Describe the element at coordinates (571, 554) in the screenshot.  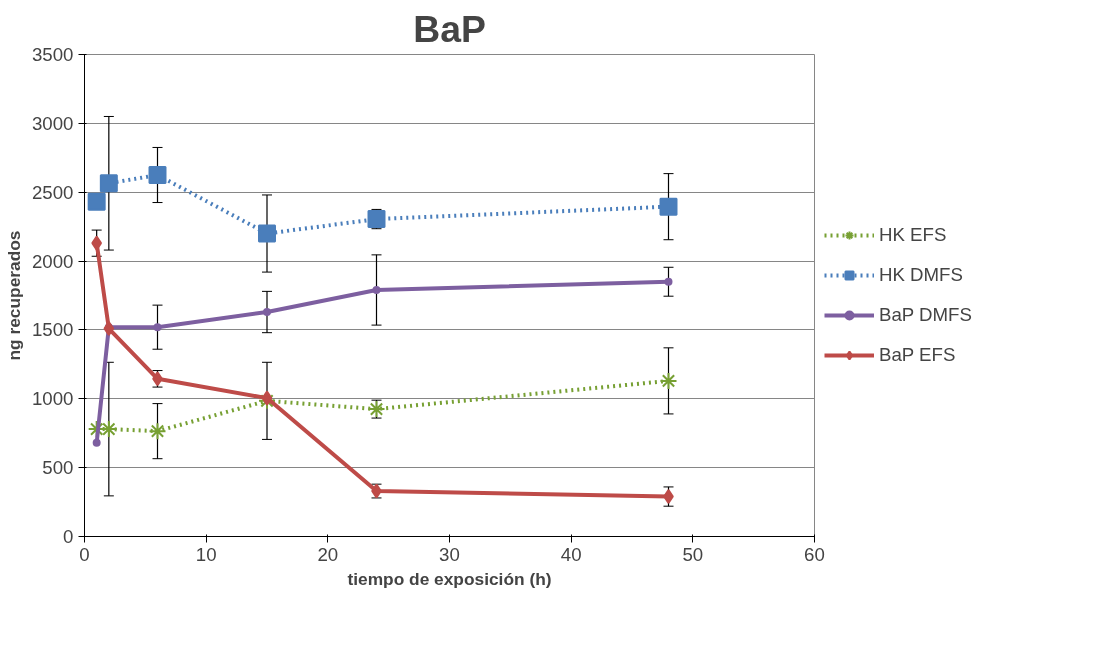
I see `x-tick-label: 40` at that location.